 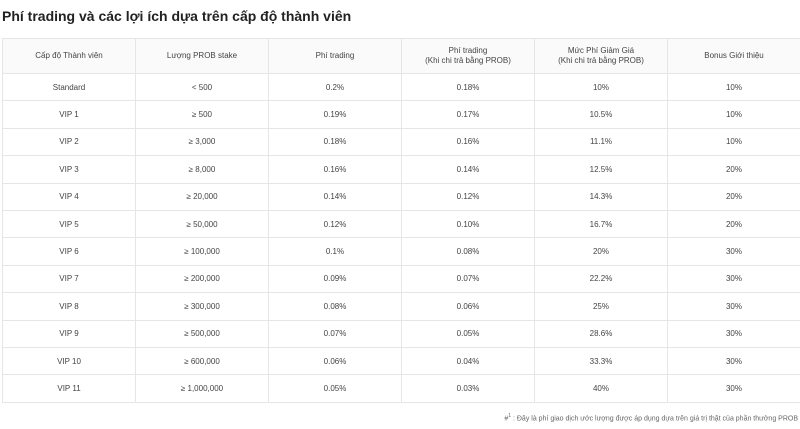 What do you see at coordinates (202, 306) in the screenshot?
I see `cell-prob-stake: ≥ 300,000` at bounding box center [202, 306].